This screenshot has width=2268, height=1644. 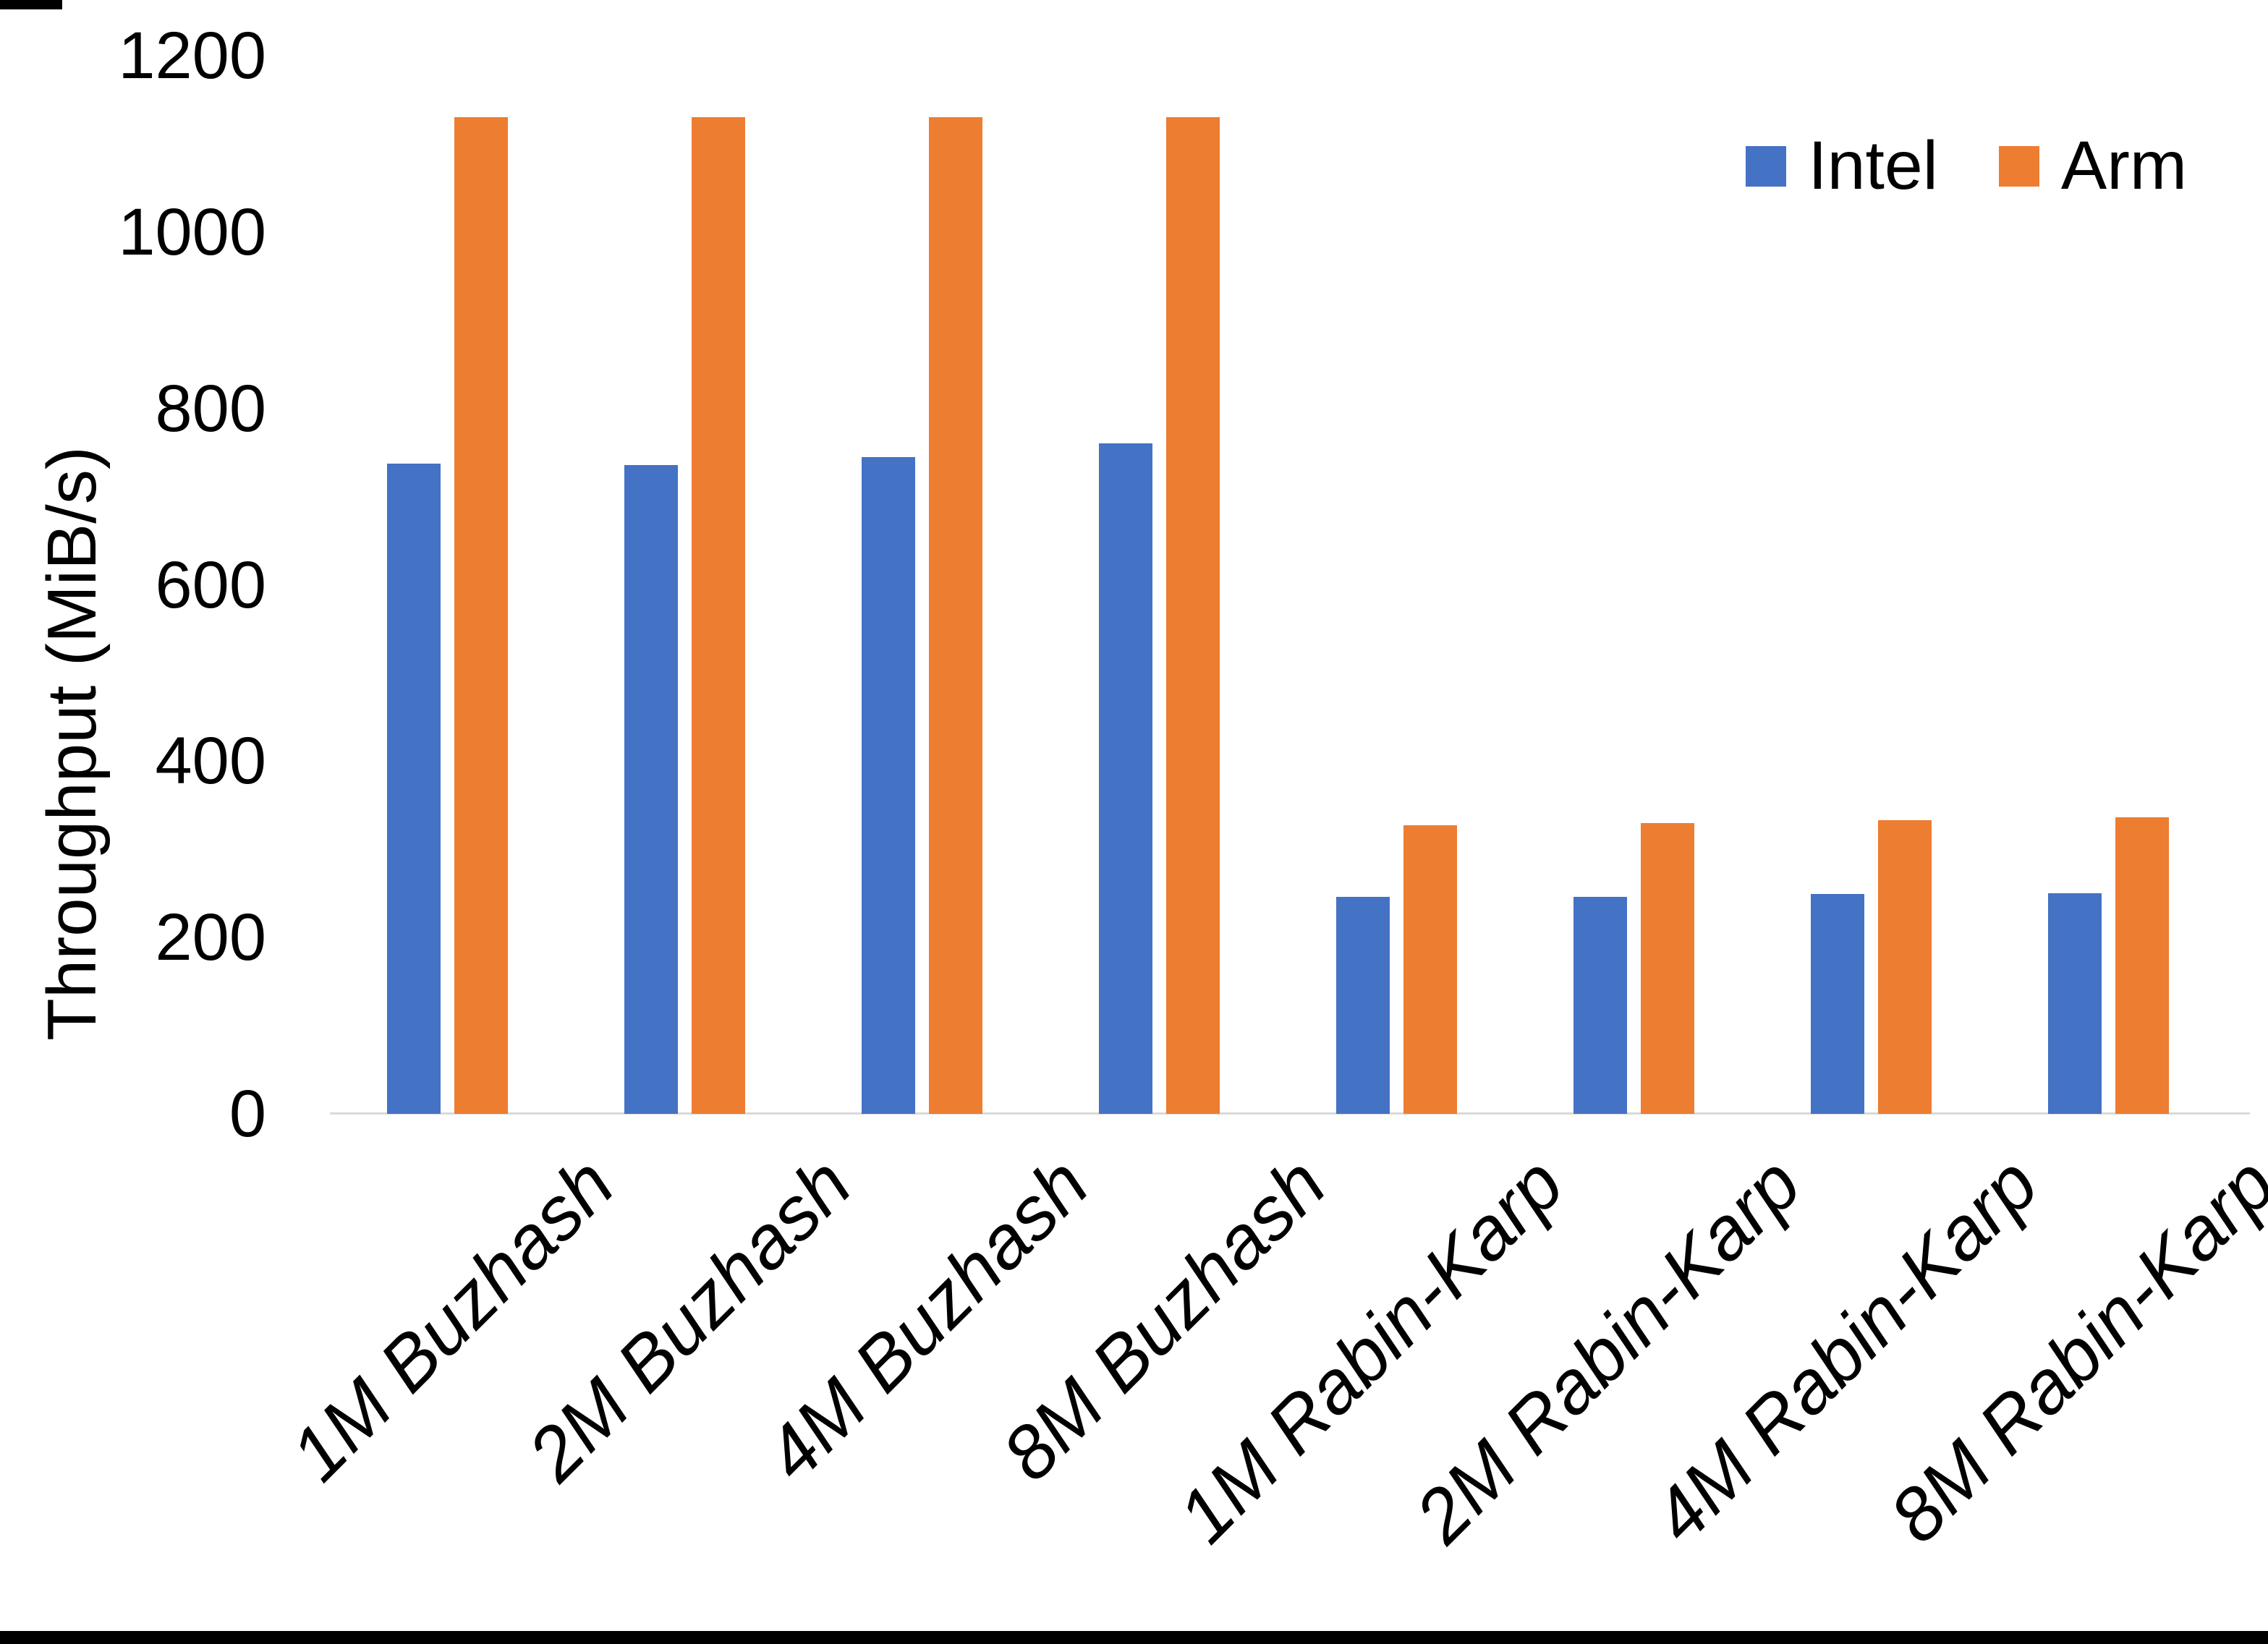 What do you see at coordinates (211, 585) in the screenshot?
I see `y-tick-label-600: 600` at bounding box center [211, 585].